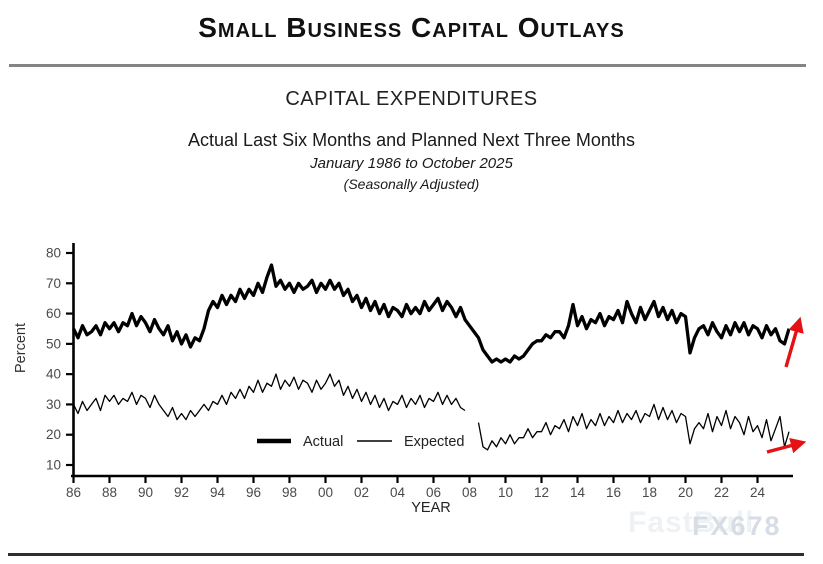  Describe the element at coordinates (613, 492) in the screenshot. I see `x-tick-label: 16` at that location.